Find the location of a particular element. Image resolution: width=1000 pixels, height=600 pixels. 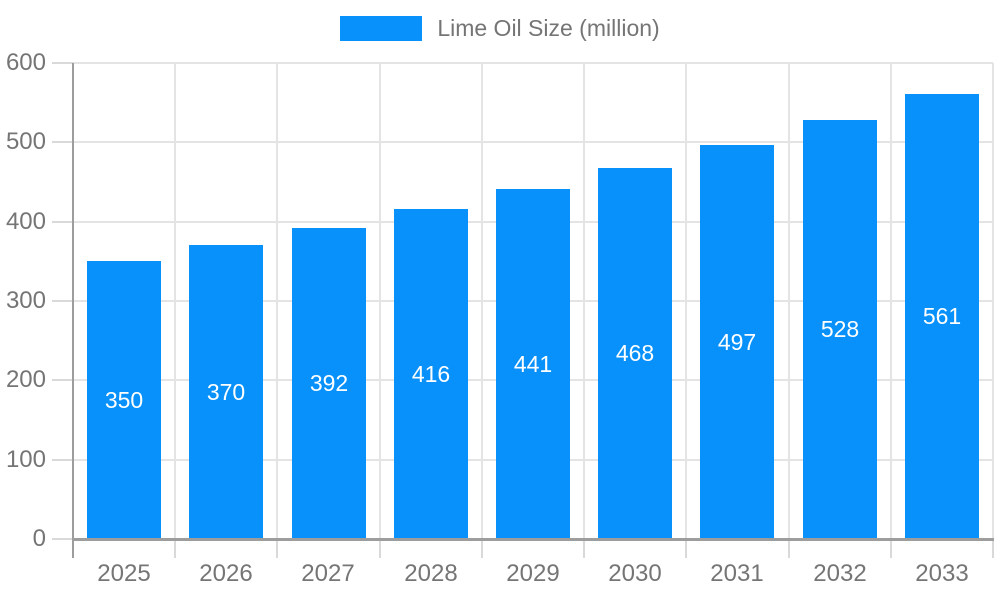

legend-label: Lime Oil Size (million) is located at coordinates (548, 28).